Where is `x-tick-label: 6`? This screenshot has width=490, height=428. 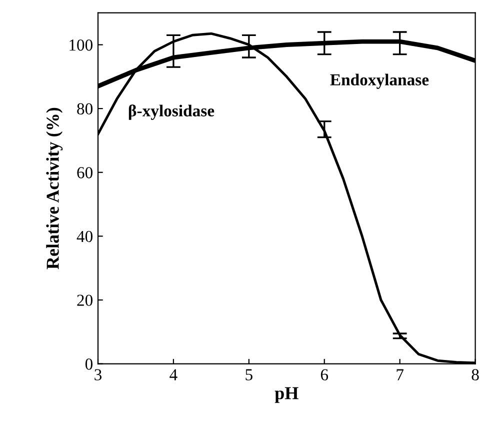
x-tick-label: 6 is located at coordinates (324, 374).